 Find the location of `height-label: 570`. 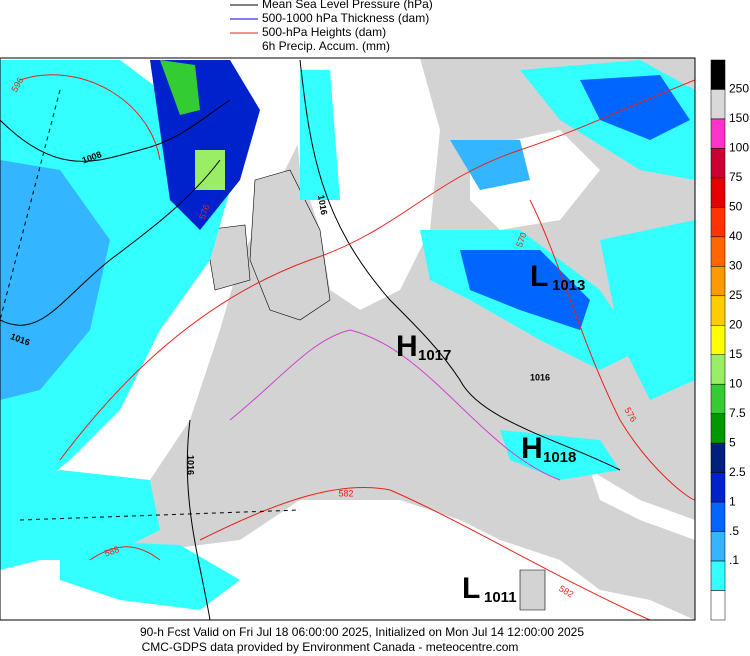

height-label: 570 is located at coordinates (521, 240).